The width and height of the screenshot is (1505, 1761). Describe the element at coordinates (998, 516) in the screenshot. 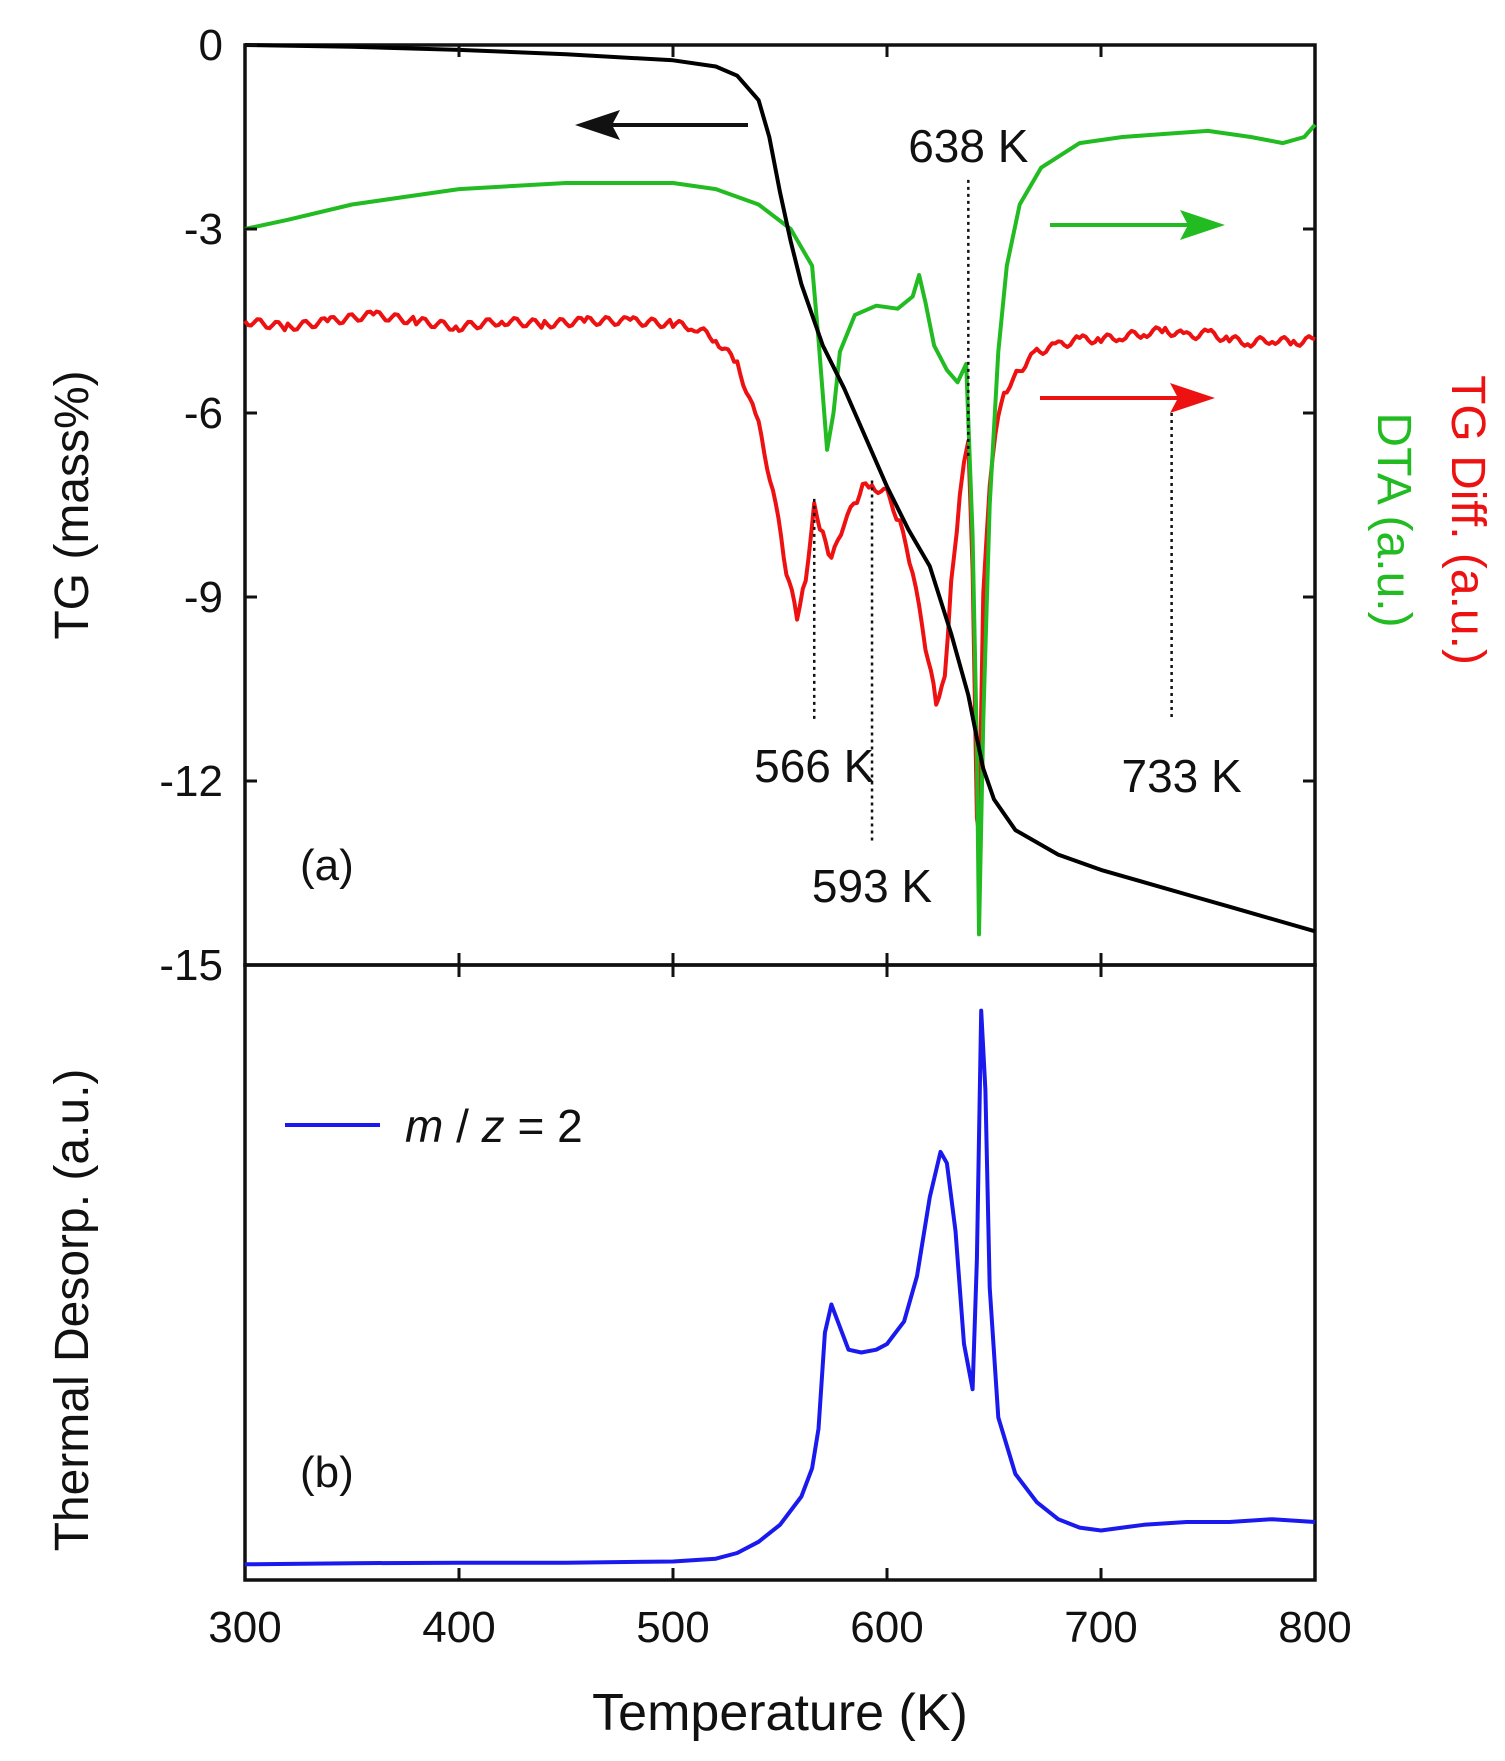

I see `panel-a-annotations: 638 K 566 K 593 K 733 K` at that location.